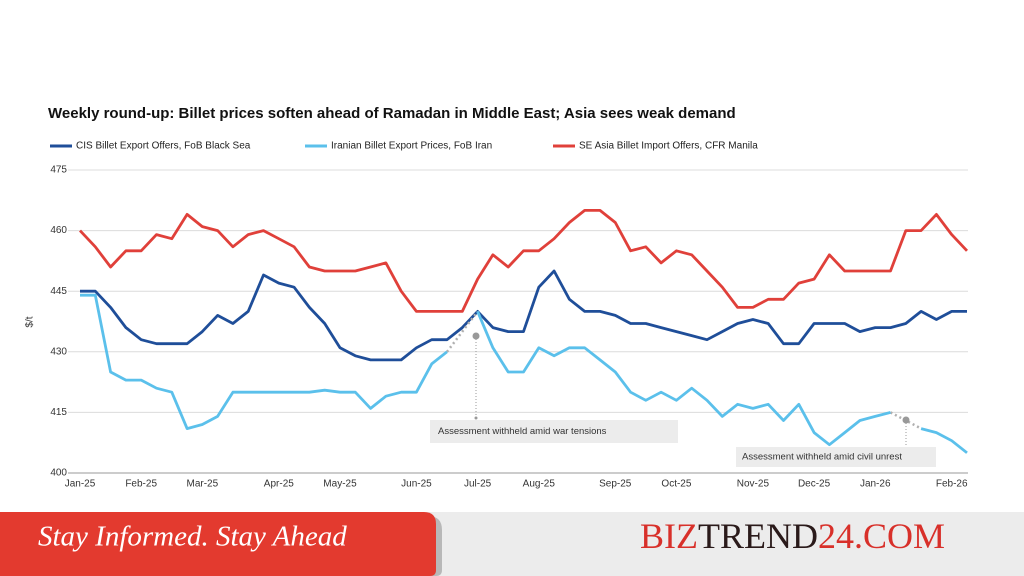 The height and width of the screenshot is (576, 1024). What do you see at coordinates (30, 321) in the screenshot?
I see `y-axis-label: $/t` at bounding box center [30, 321].